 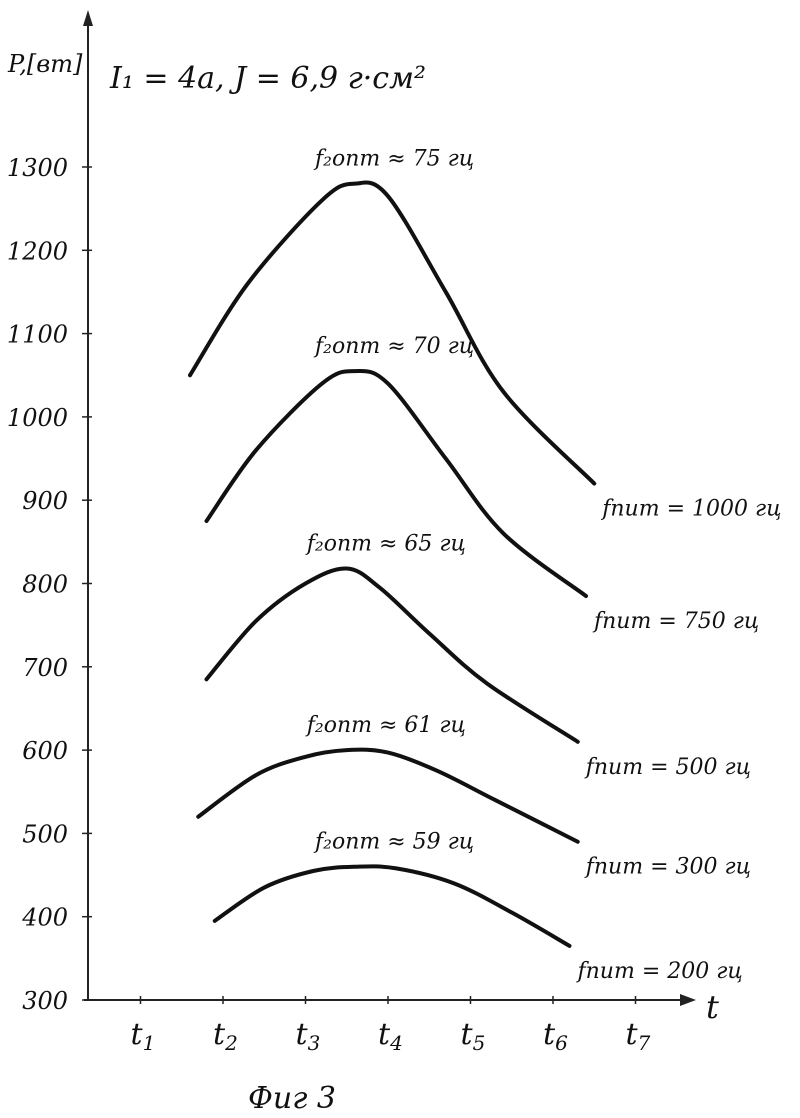 I want to click on y-tick-label: 800, so click(x=45, y=585).